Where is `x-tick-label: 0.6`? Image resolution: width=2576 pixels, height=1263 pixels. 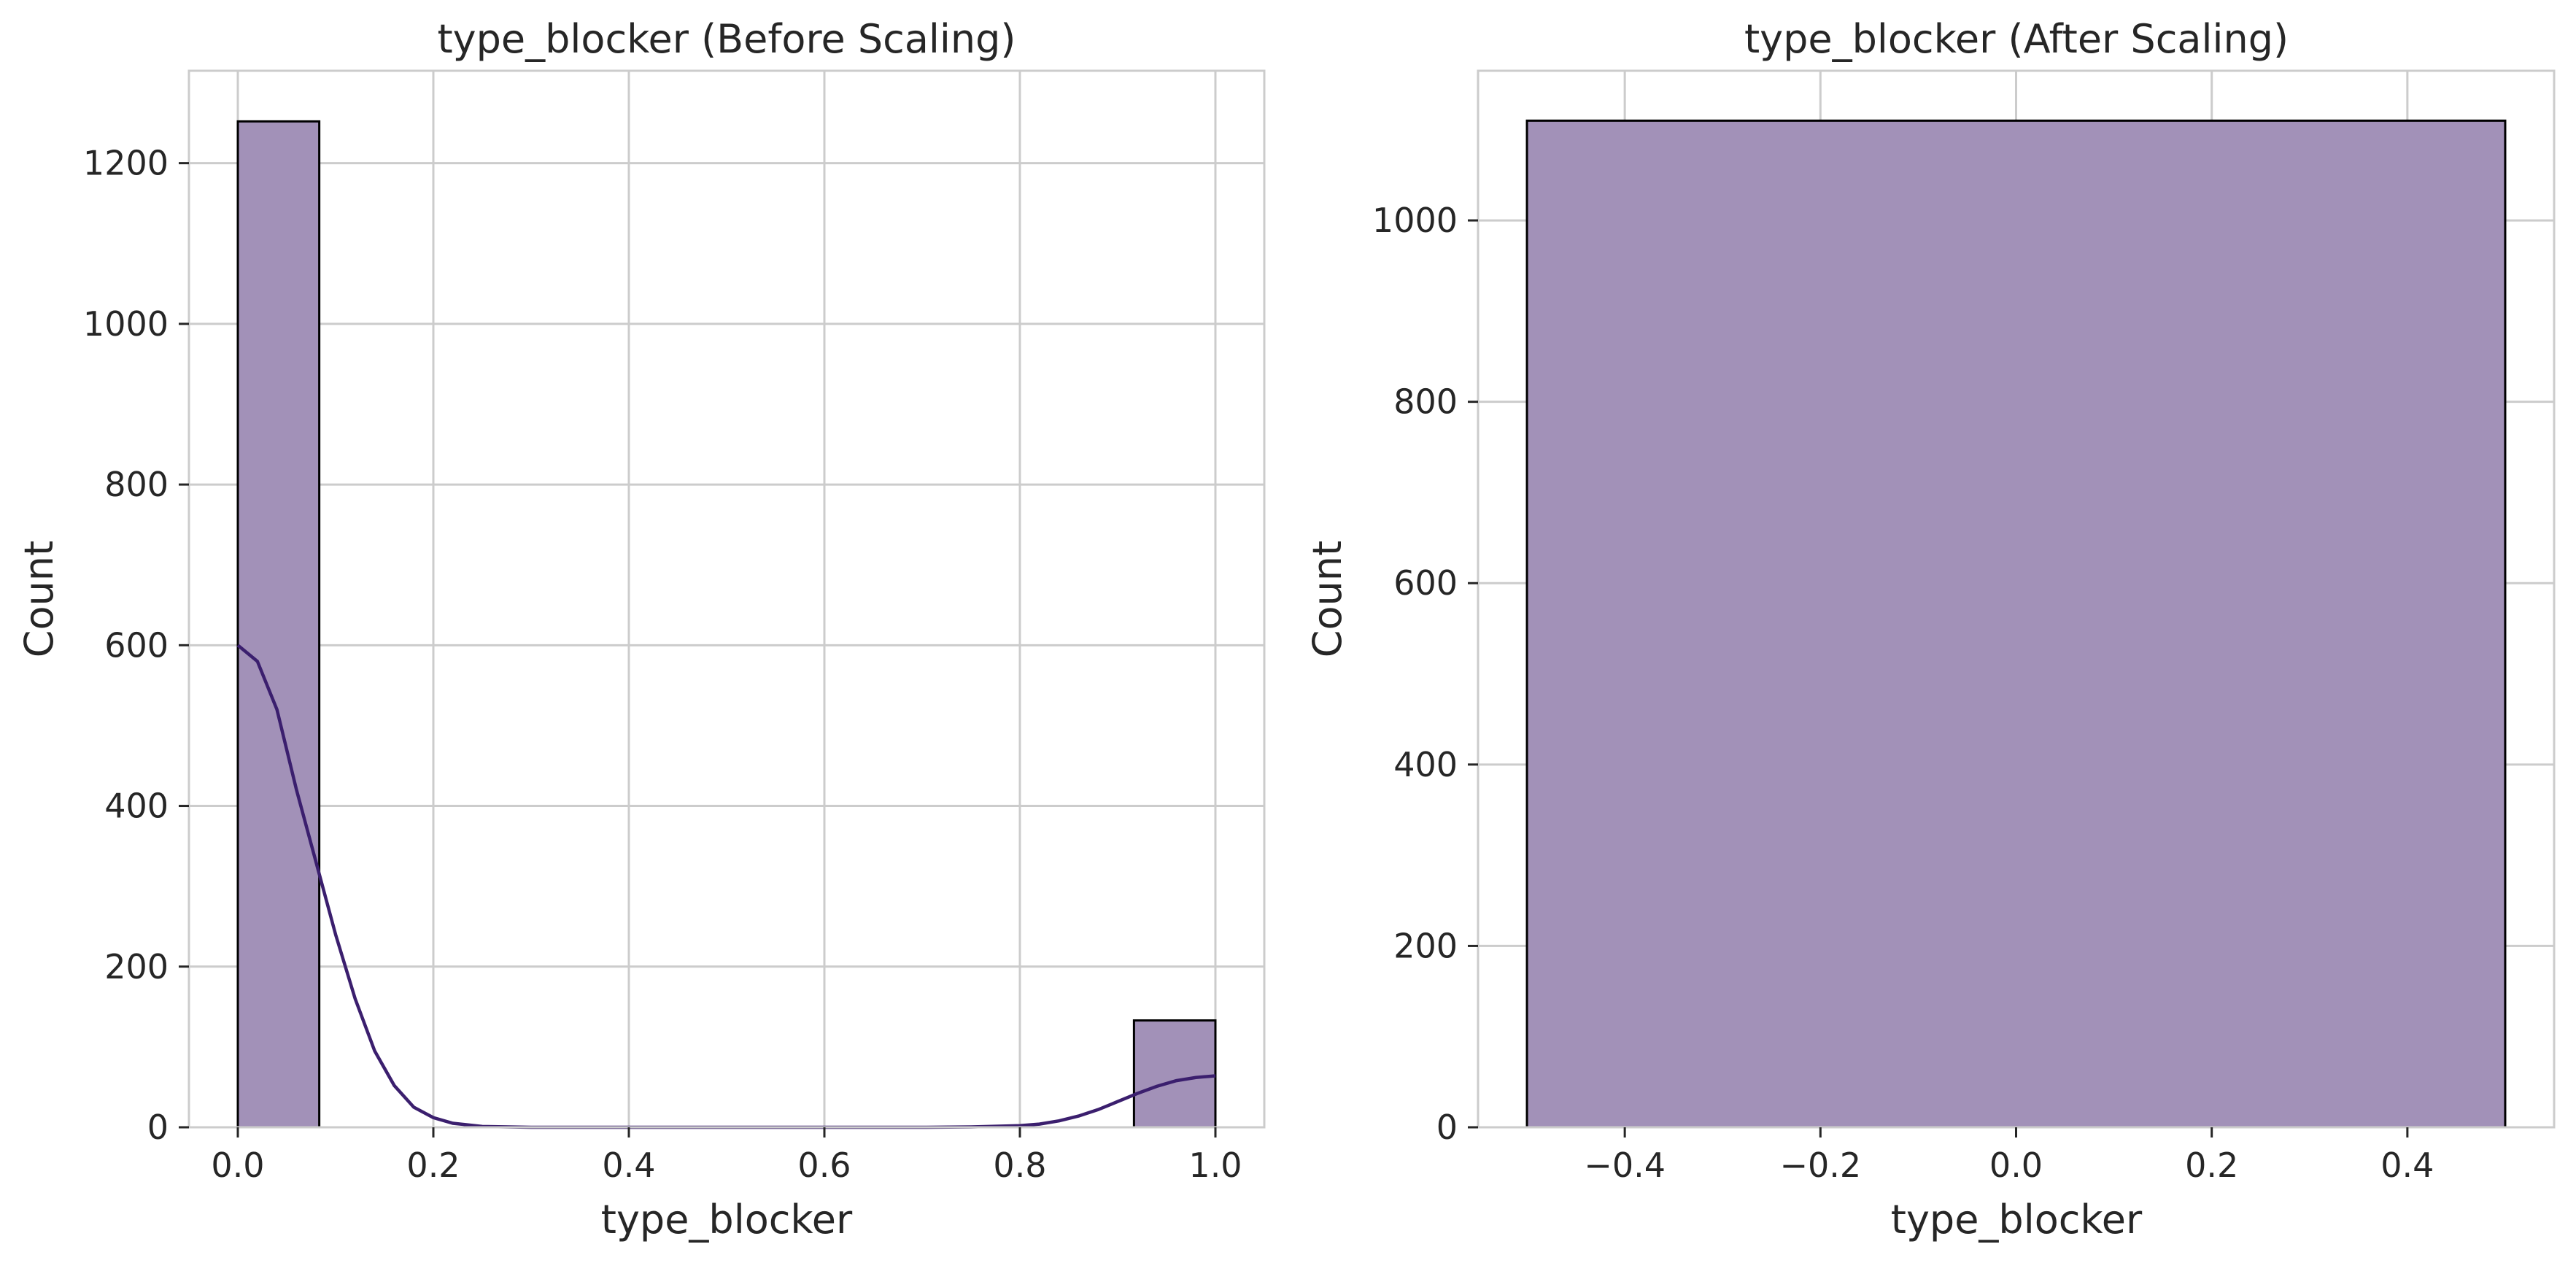 x-tick-label: 0.6 is located at coordinates (824, 1165).